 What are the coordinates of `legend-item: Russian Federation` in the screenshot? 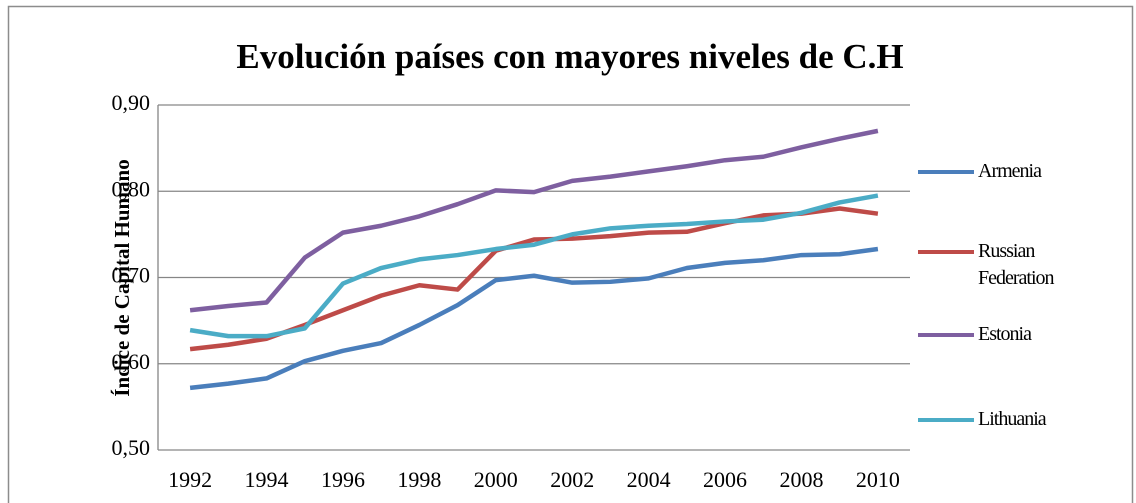 It's located at (1008, 265).